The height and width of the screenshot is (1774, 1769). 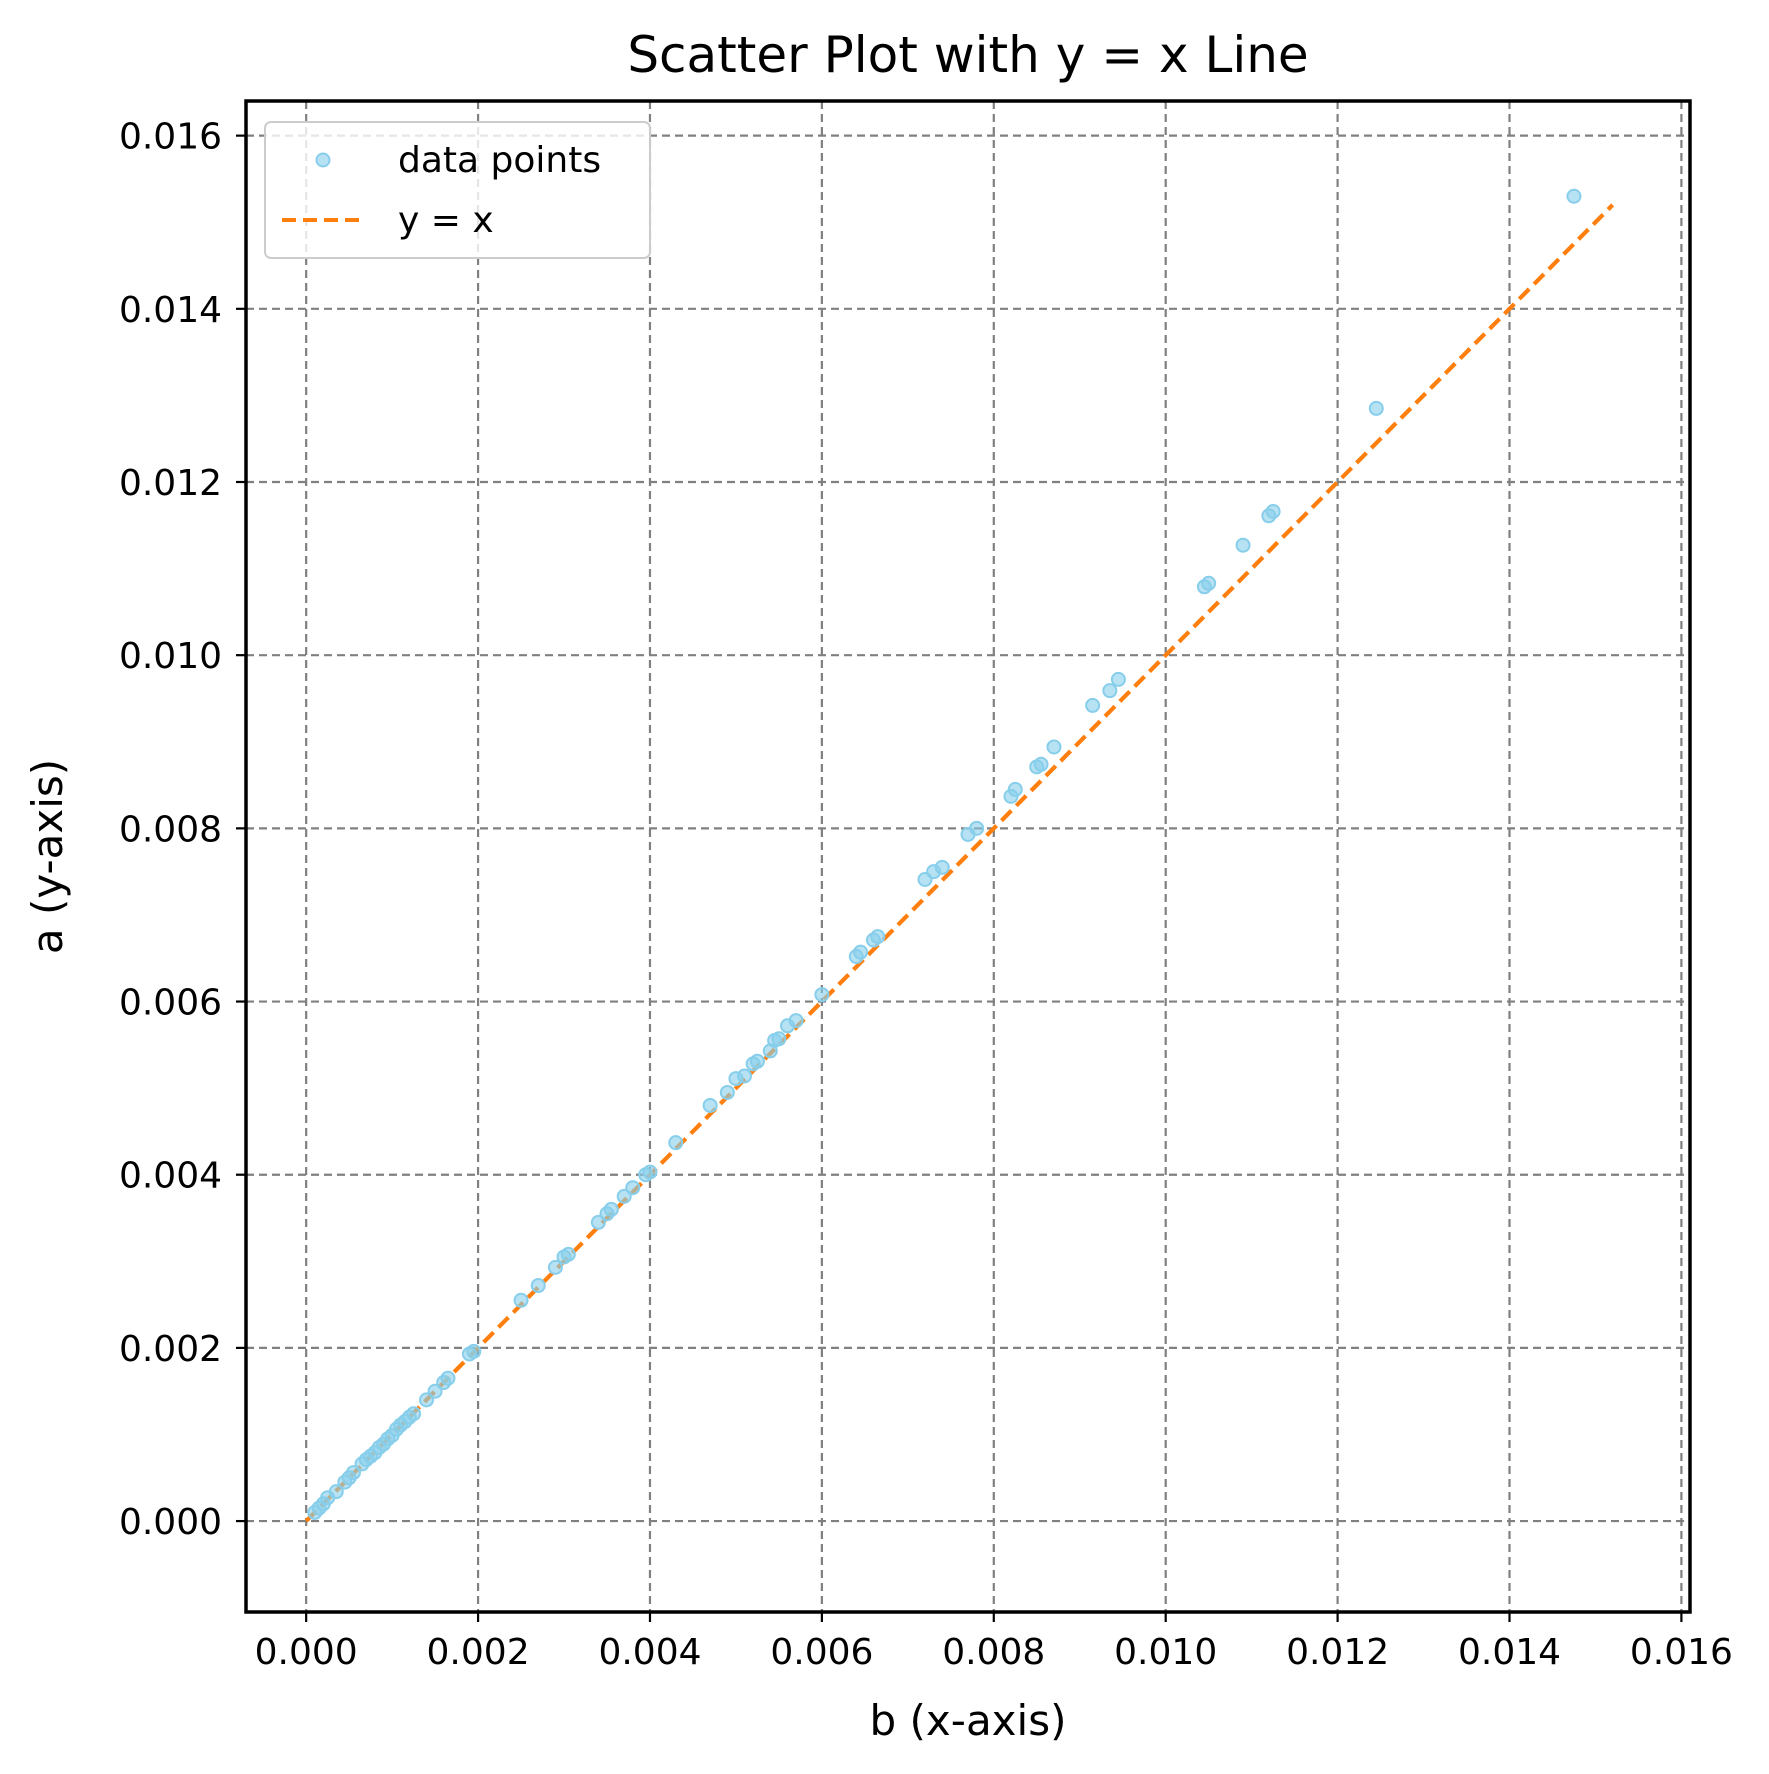 What do you see at coordinates (967, 55) in the screenshot?
I see `chart-title: Scatter Plot with y = x Line` at bounding box center [967, 55].